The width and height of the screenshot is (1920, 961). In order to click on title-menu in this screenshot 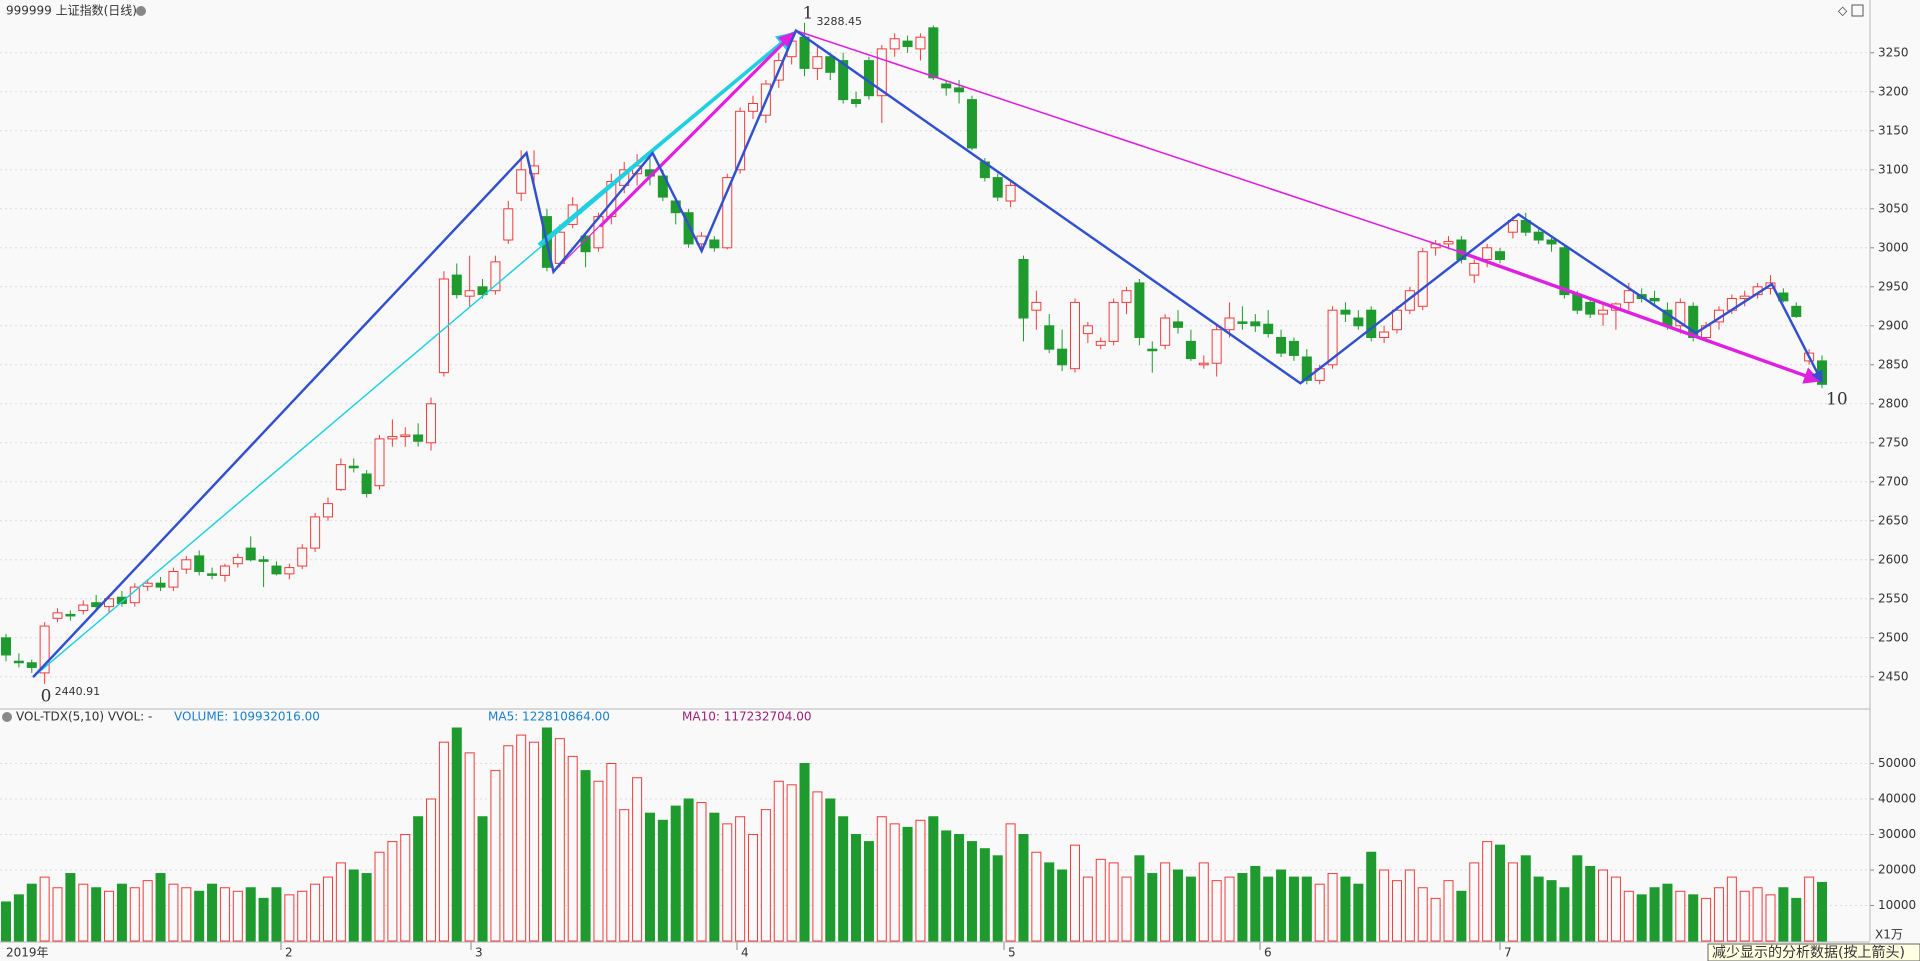, I will do `click(141, 11)`.